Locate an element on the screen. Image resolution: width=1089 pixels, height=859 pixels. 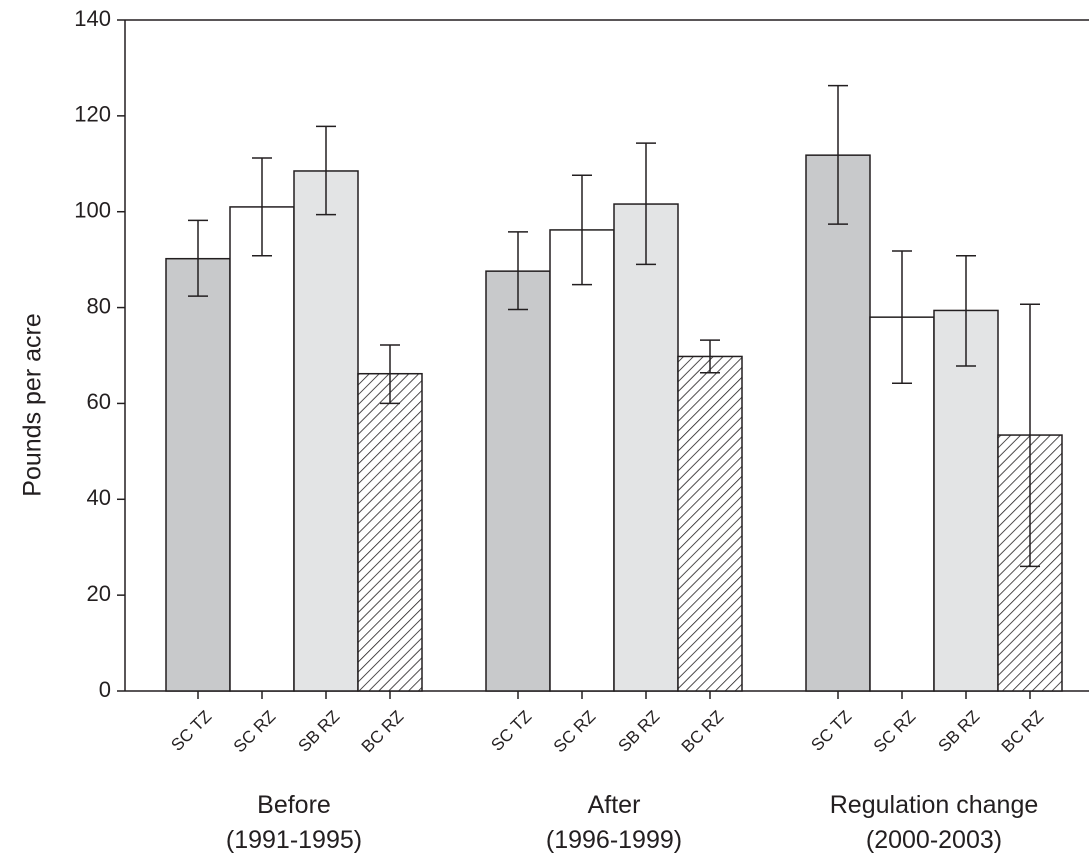
x-tick-label-sb-rz-group2: SB RZ is located at coordinates (638, 731).